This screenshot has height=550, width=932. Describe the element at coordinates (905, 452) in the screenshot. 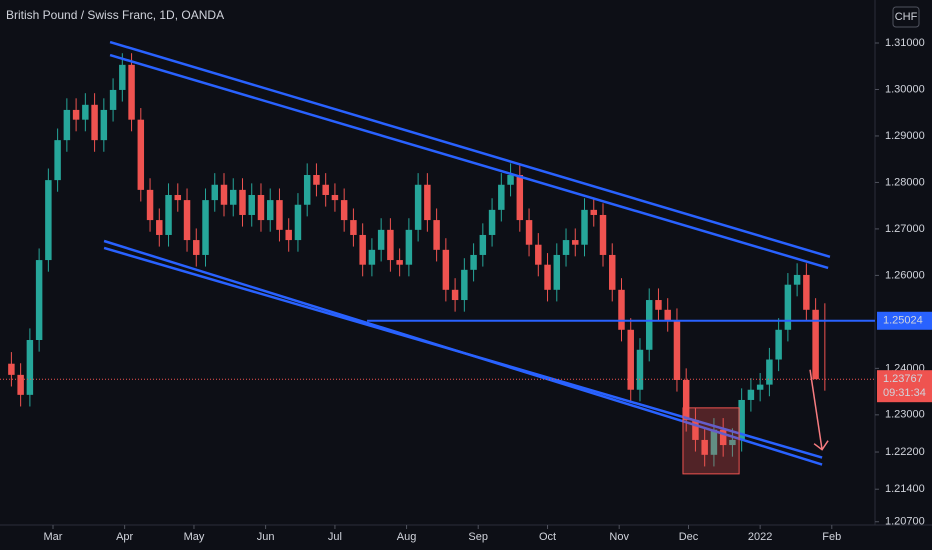

I see `y-tick-label: 1.22200` at that location.